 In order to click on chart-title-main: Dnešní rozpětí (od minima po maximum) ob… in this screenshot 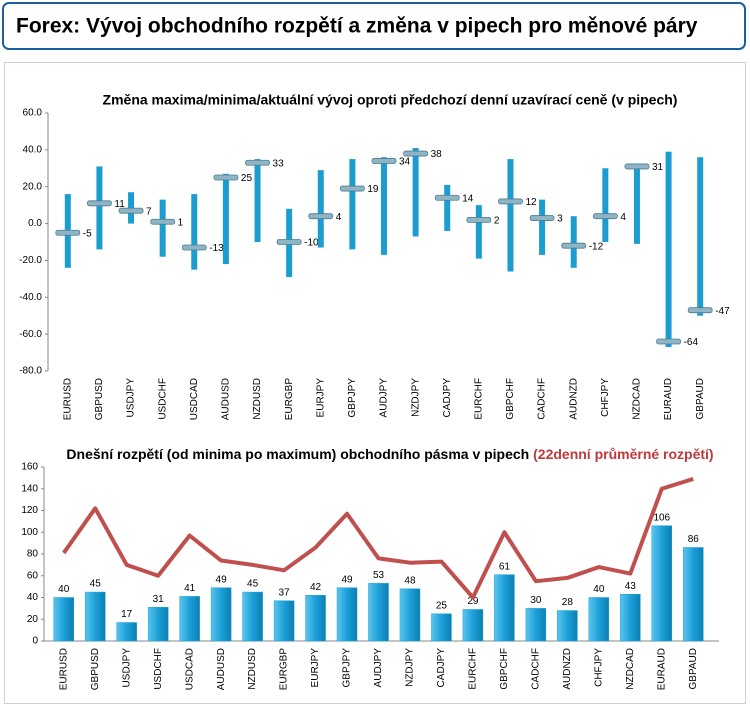, I will do `click(297, 454)`.